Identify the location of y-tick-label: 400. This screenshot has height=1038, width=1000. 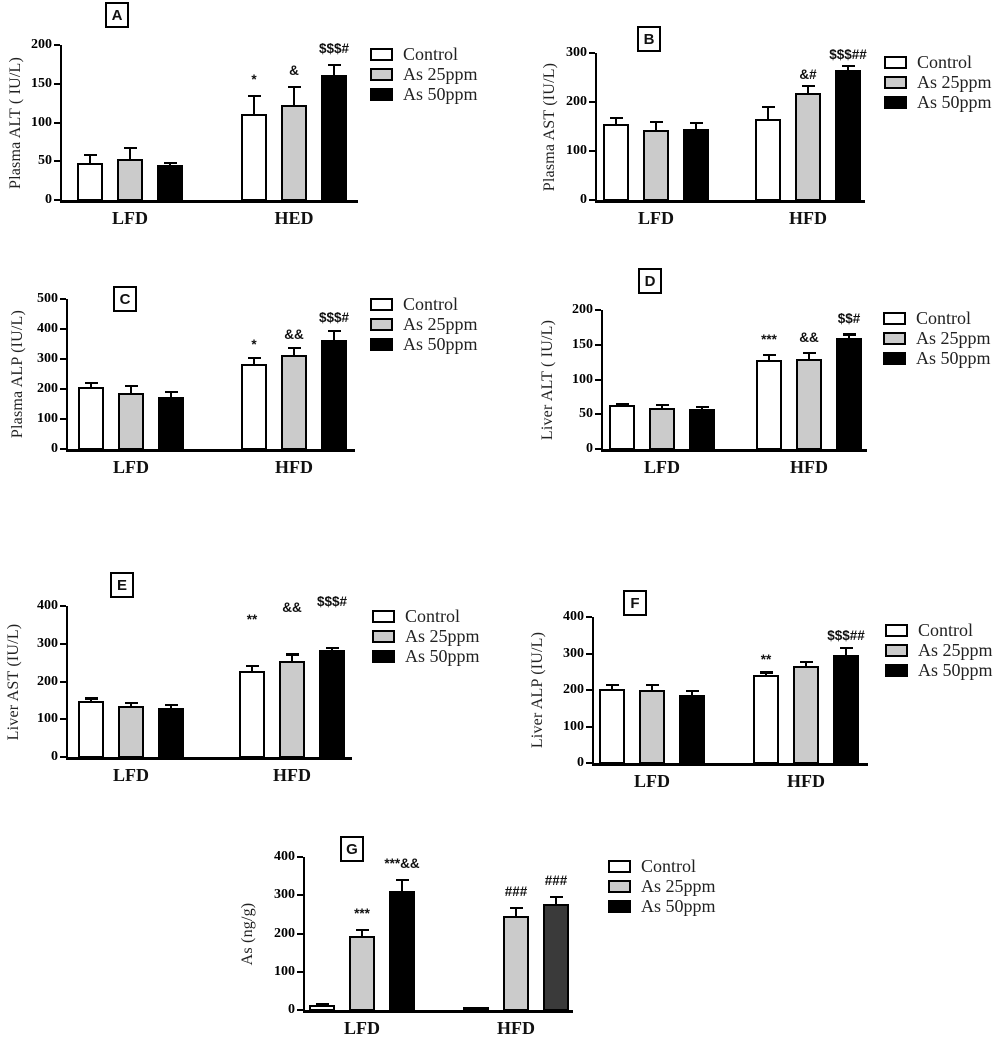
(47, 605).